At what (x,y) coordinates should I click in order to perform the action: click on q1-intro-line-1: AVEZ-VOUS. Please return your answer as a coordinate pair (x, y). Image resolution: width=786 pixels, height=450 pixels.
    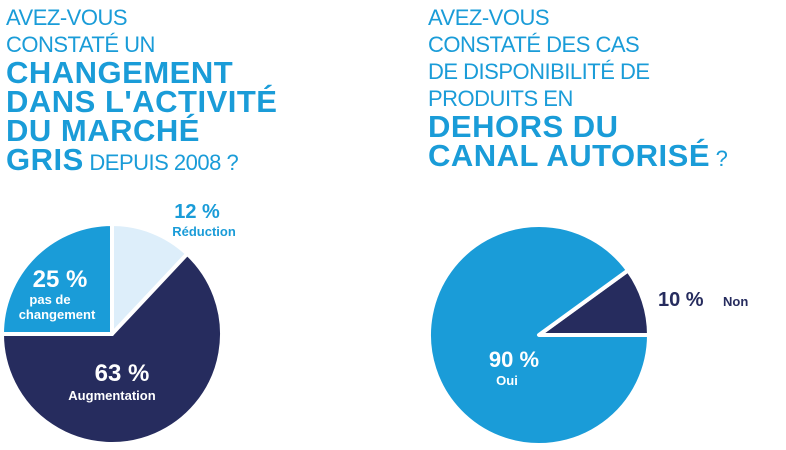
    Looking at the image, I should click on (67, 17).